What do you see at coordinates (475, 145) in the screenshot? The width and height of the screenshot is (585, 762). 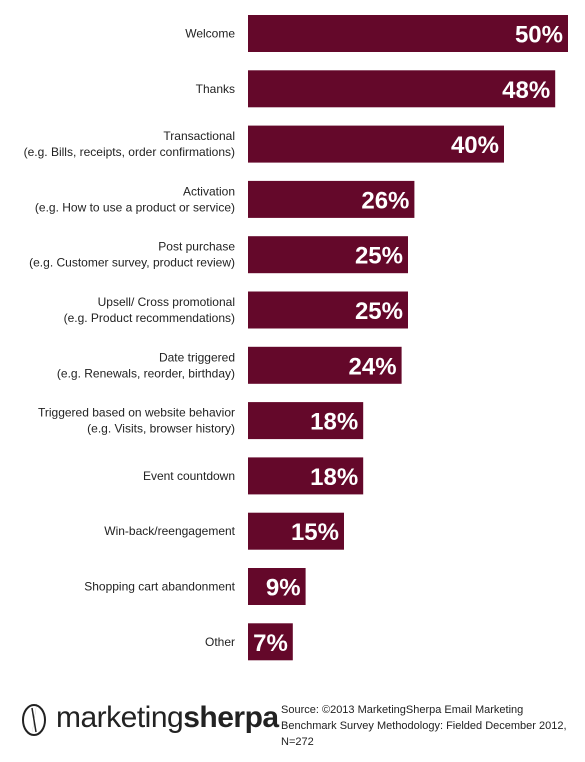 I see `data-label: 40%` at bounding box center [475, 145].